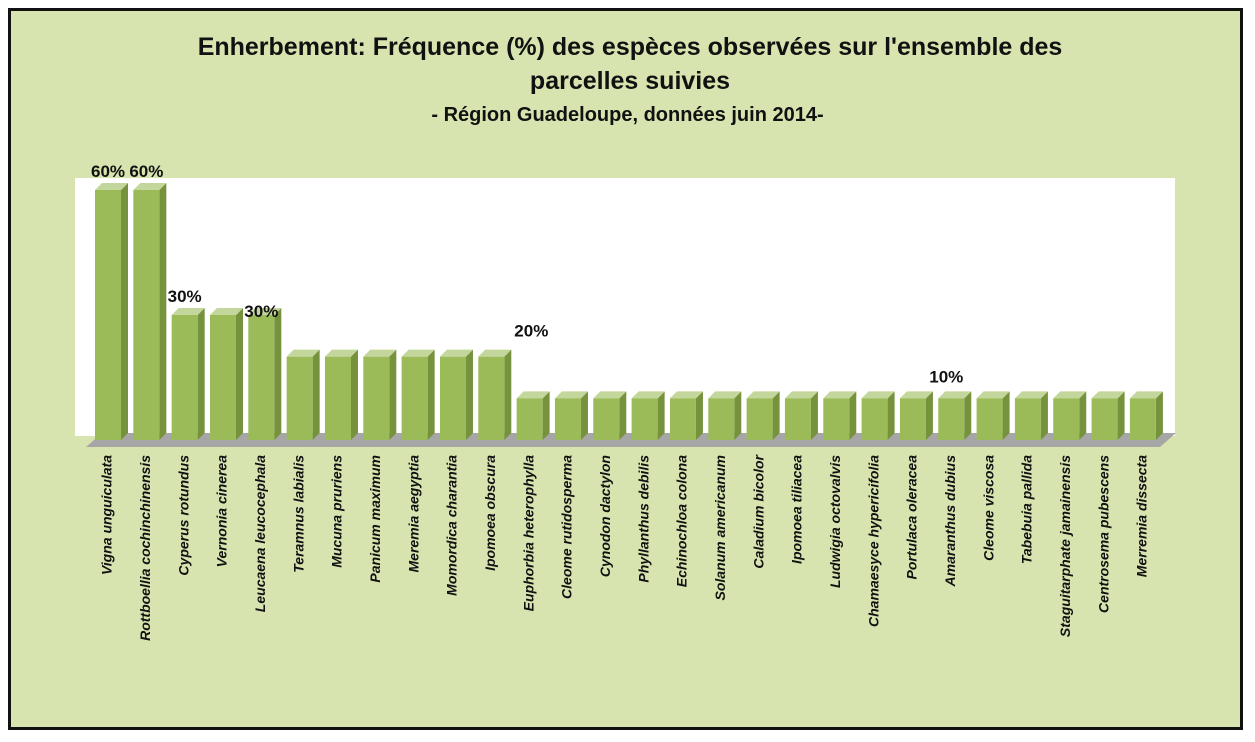 The height and width of the screenshot is (742, 1255). Describe the element at coordinates (643, 519) in the screenshot. I see `x-tick-label: Phyllanthus debilis` at that location.